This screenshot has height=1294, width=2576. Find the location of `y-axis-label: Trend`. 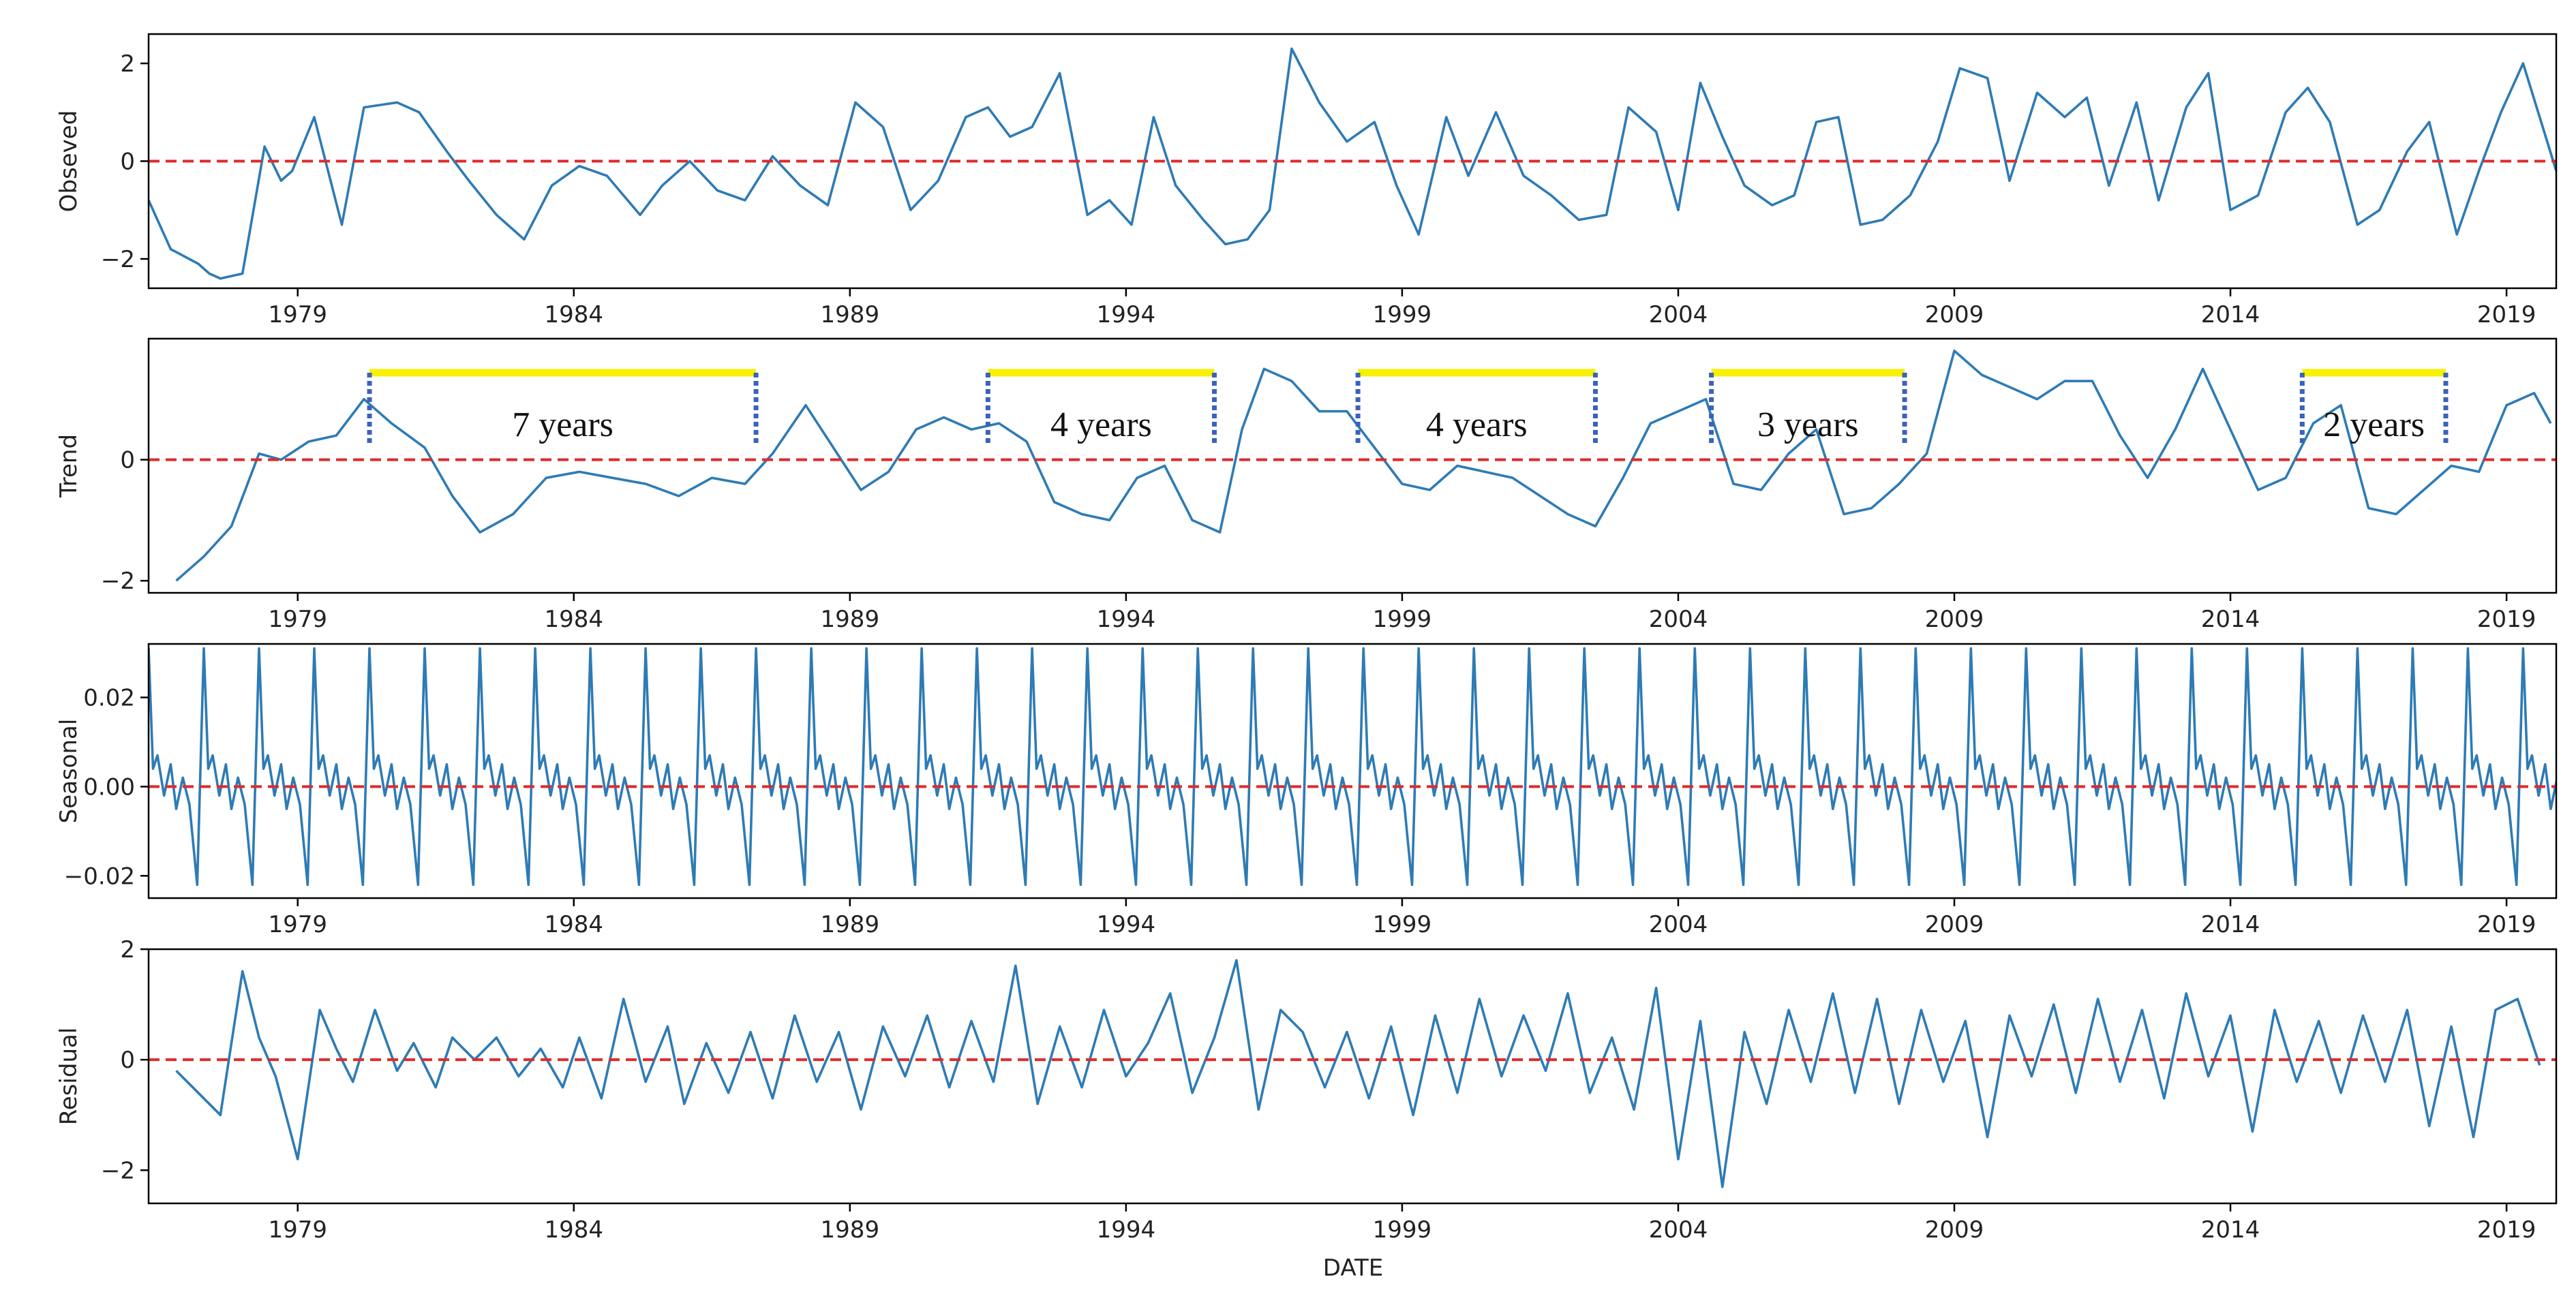

y-axis-label: Trend is located at coordinates (69, 466).